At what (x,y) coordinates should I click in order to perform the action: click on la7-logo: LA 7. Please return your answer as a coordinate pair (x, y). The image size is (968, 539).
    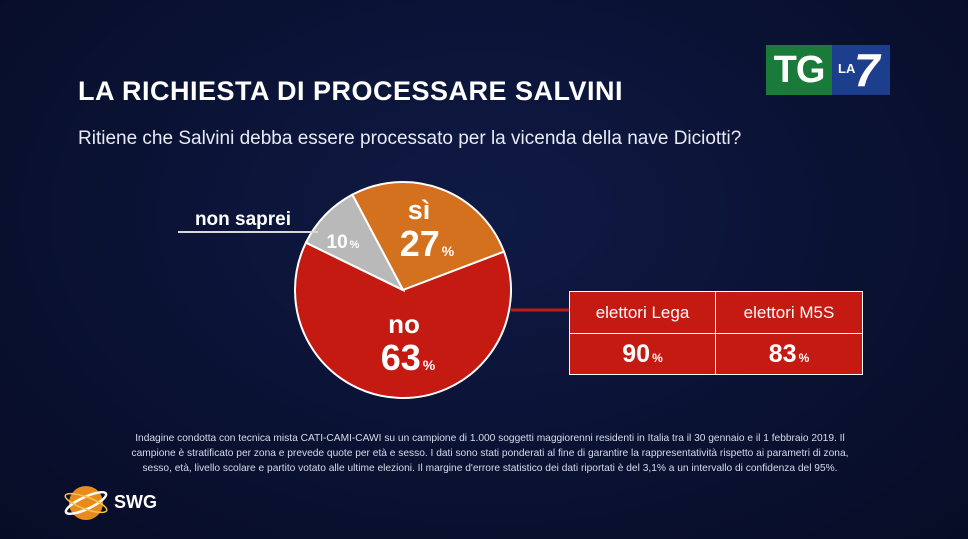
    Looking at the image, I should click on (861, 70).